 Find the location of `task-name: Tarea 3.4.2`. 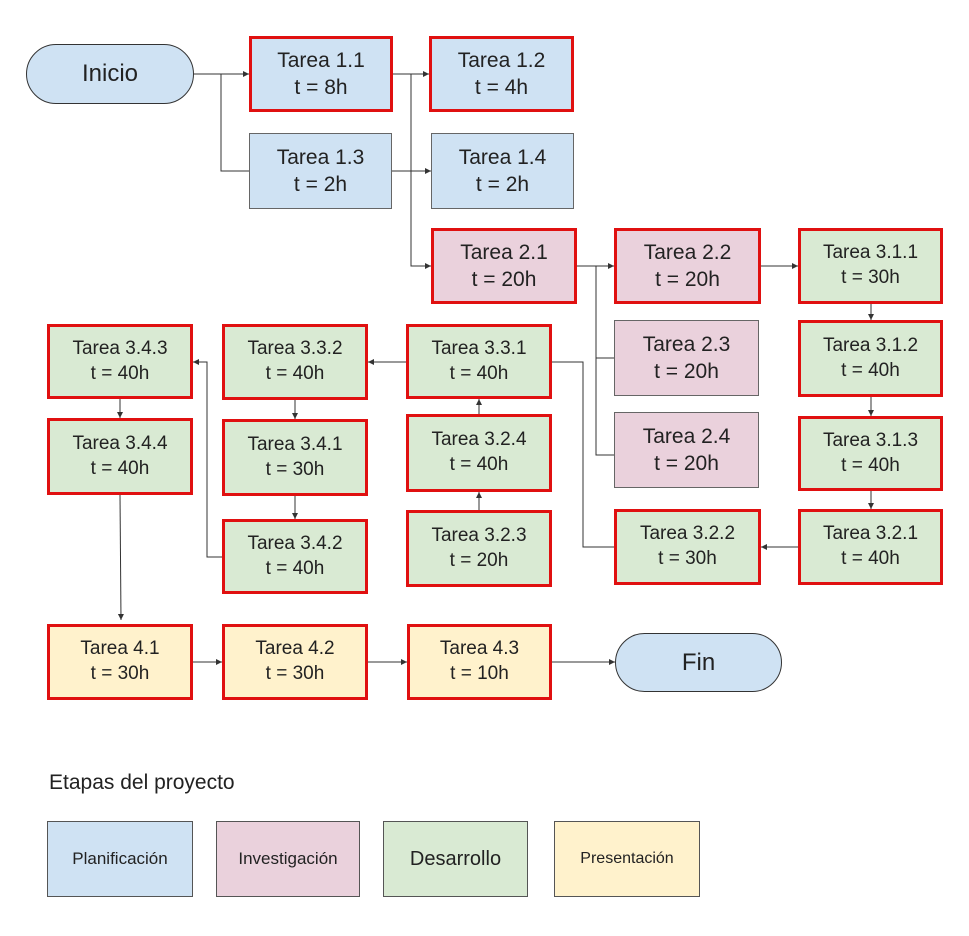

task-name: Tarea 3.4.2 is located at coordinates (295, 543).